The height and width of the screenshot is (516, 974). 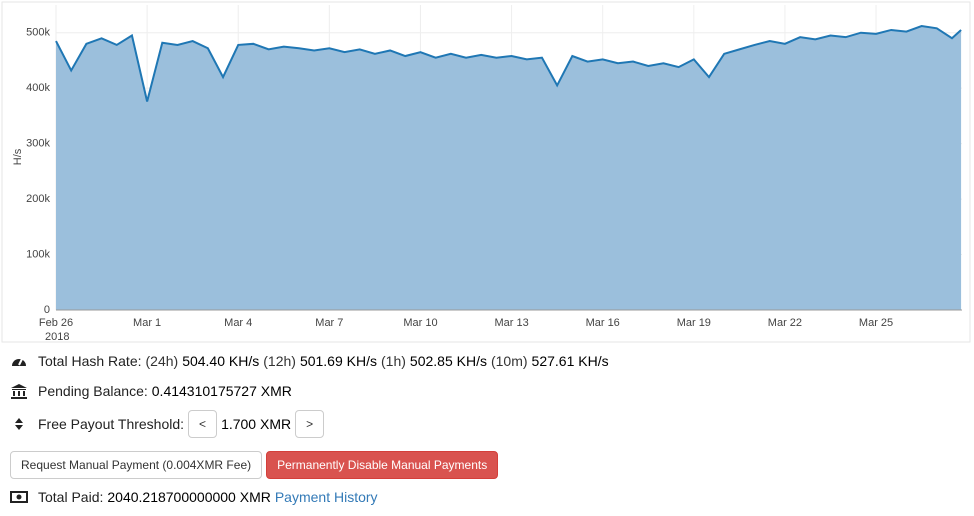 I want to click on payment-history-link: Payment History, so click(x=326, y=497).